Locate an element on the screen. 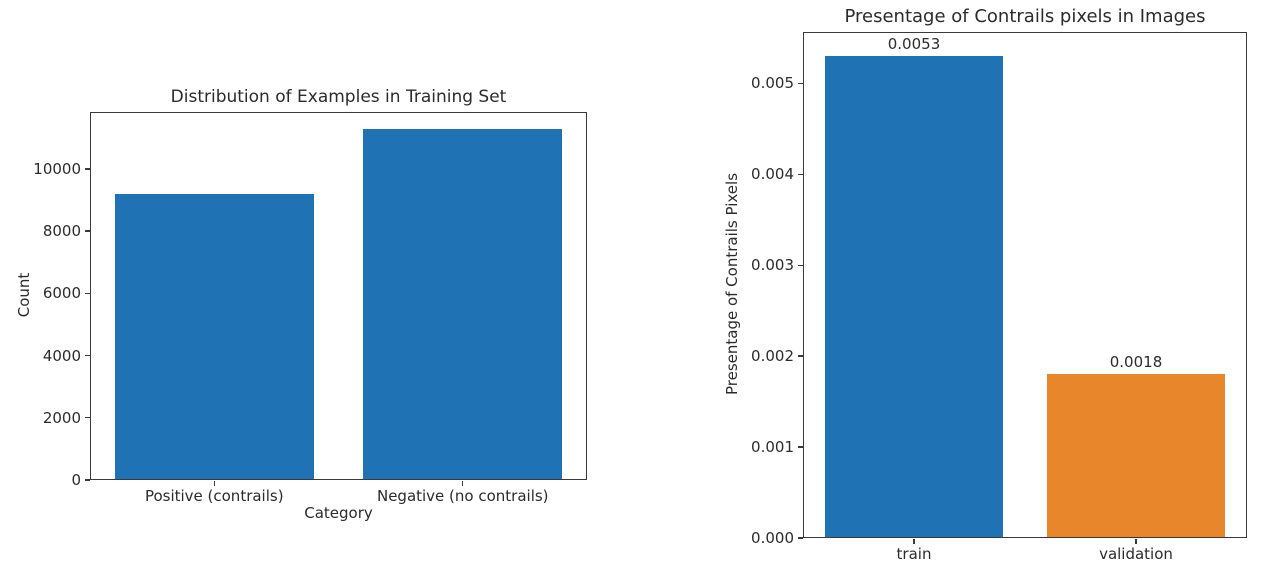  y-tick-label: 0.001 is located at coordinates (772, 447).